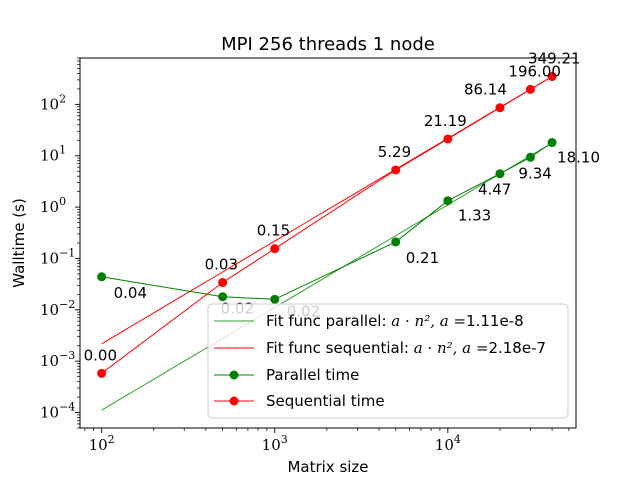 The height and width of the screenshot is (480, 640). What do you see at coordinates (19, 243) in the screenshot?
I see `y-axis-label: Walltime (s)` at bounding box center [19, 243].